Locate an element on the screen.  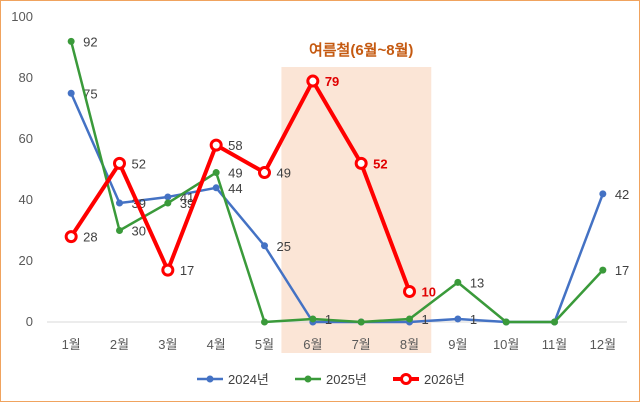
legend-label: 2025년 is located at coordinates (346, 379).